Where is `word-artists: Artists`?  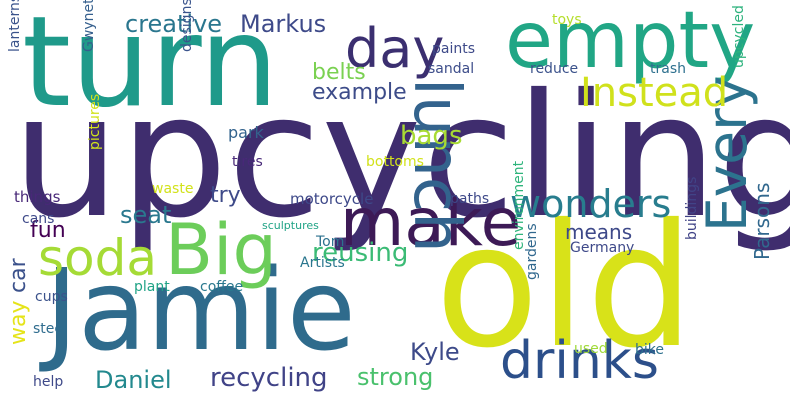 word-artists: Artists is located at coordinates (322, 263).